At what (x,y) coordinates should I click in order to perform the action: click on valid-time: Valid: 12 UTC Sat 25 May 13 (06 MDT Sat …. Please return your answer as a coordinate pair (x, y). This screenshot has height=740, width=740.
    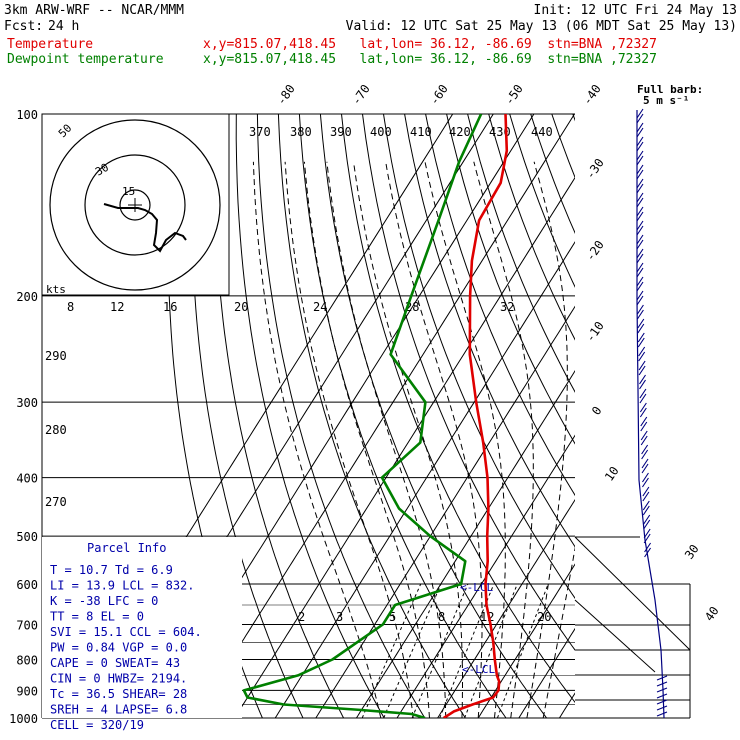
    Looking at the image, I should click on (541, 26).